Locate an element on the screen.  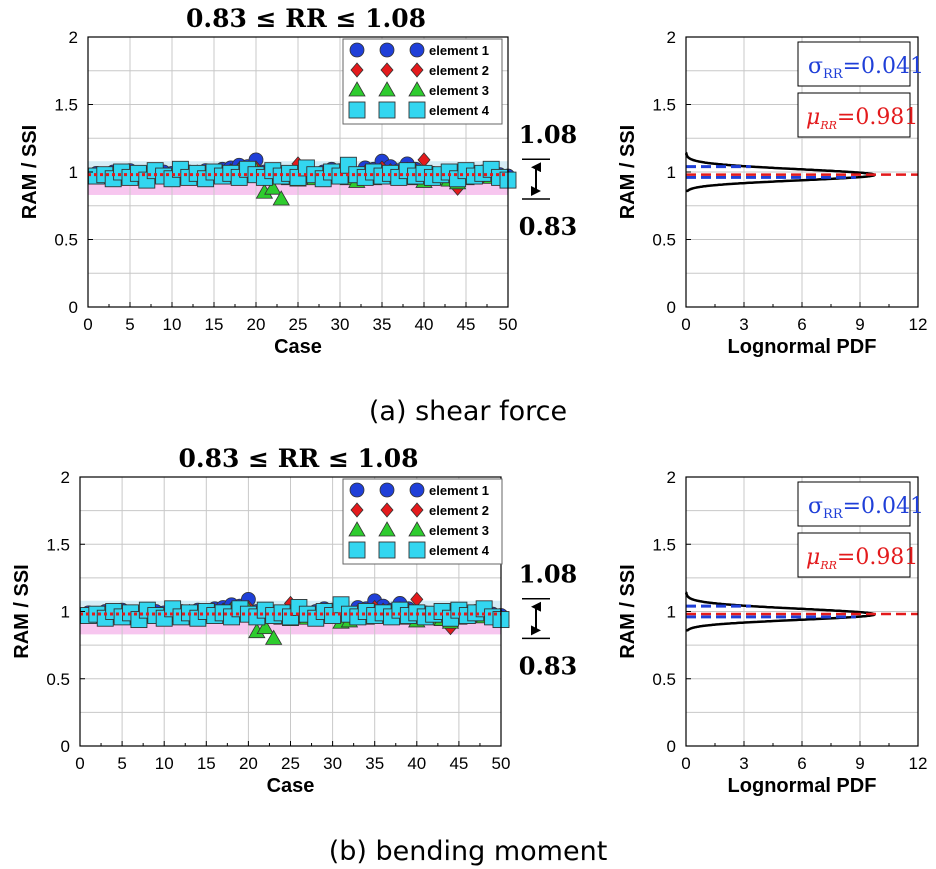
mu-label: μRR=0.981 is located at coordinates (862, 118).